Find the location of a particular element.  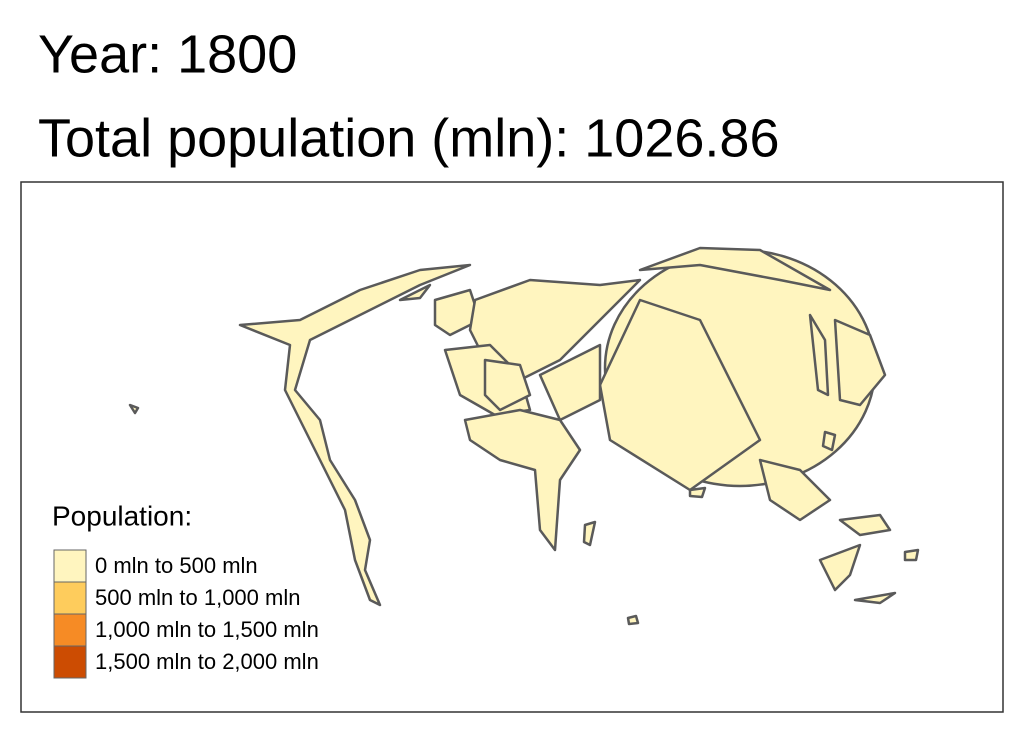

legend-title: Population: is located at coordinates (122, 515).